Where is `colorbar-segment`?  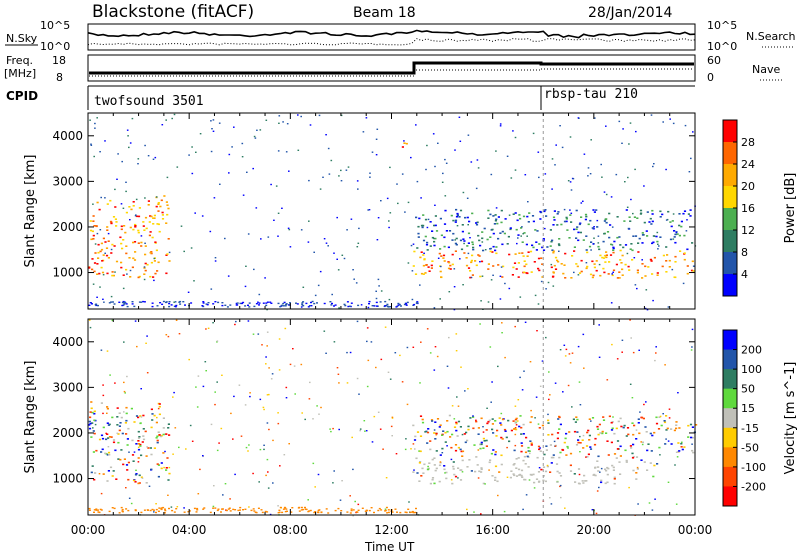 colorbar-segment is located at coordinates (730, 437).